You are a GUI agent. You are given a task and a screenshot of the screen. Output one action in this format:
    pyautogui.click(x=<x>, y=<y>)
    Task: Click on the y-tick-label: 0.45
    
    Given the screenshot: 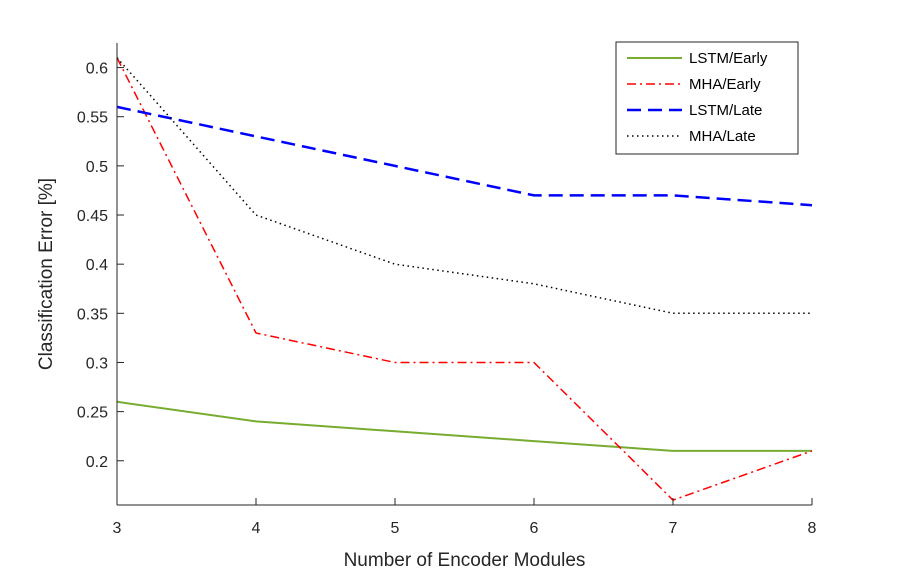 What is the action you would take?
    pyautogui.click(x=92, y=216)
    